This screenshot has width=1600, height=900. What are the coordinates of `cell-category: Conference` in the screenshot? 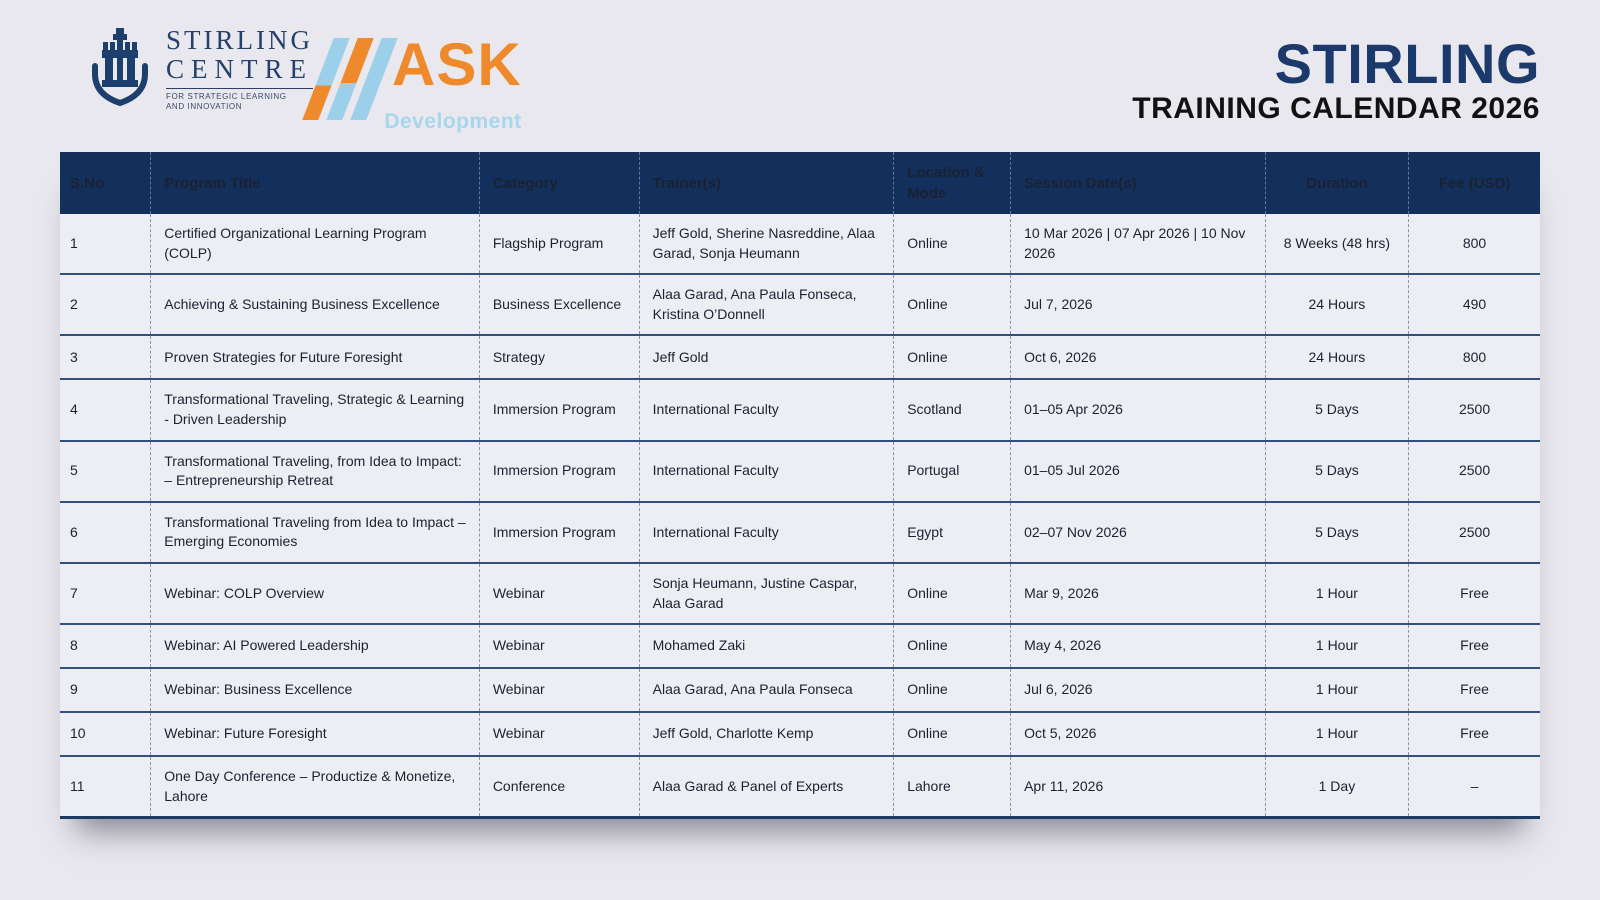 It's located at (558, 787).